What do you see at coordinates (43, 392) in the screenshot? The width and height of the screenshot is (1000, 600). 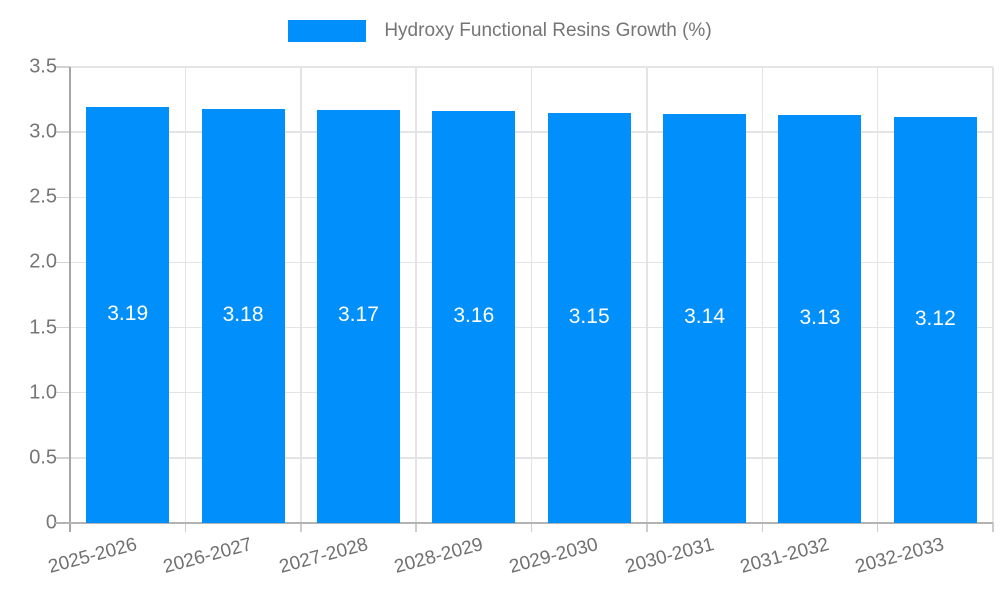 I see `y-axis-tick-label: 1.0` at bounding box center [43, 392].